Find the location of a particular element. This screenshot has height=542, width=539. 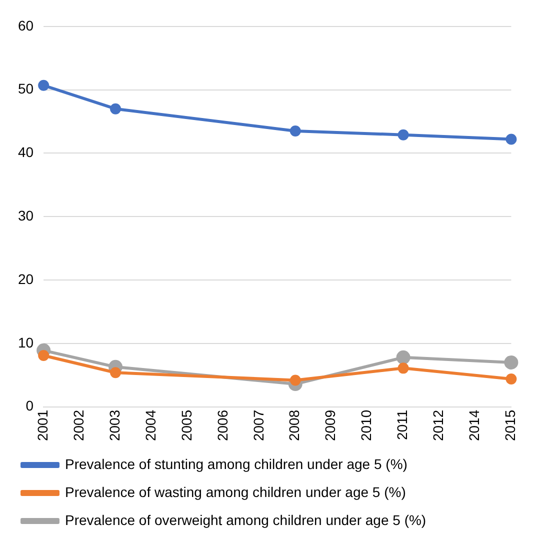

x-tick-label: 2007 is located at coordinates (258, 426).